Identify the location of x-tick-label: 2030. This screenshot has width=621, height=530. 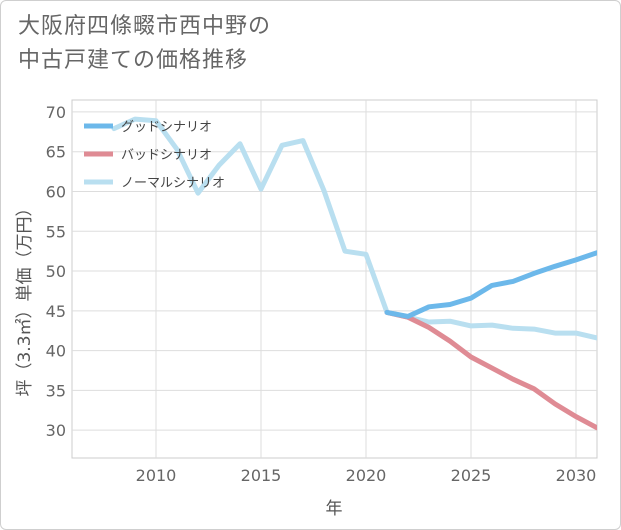
(576, 475).